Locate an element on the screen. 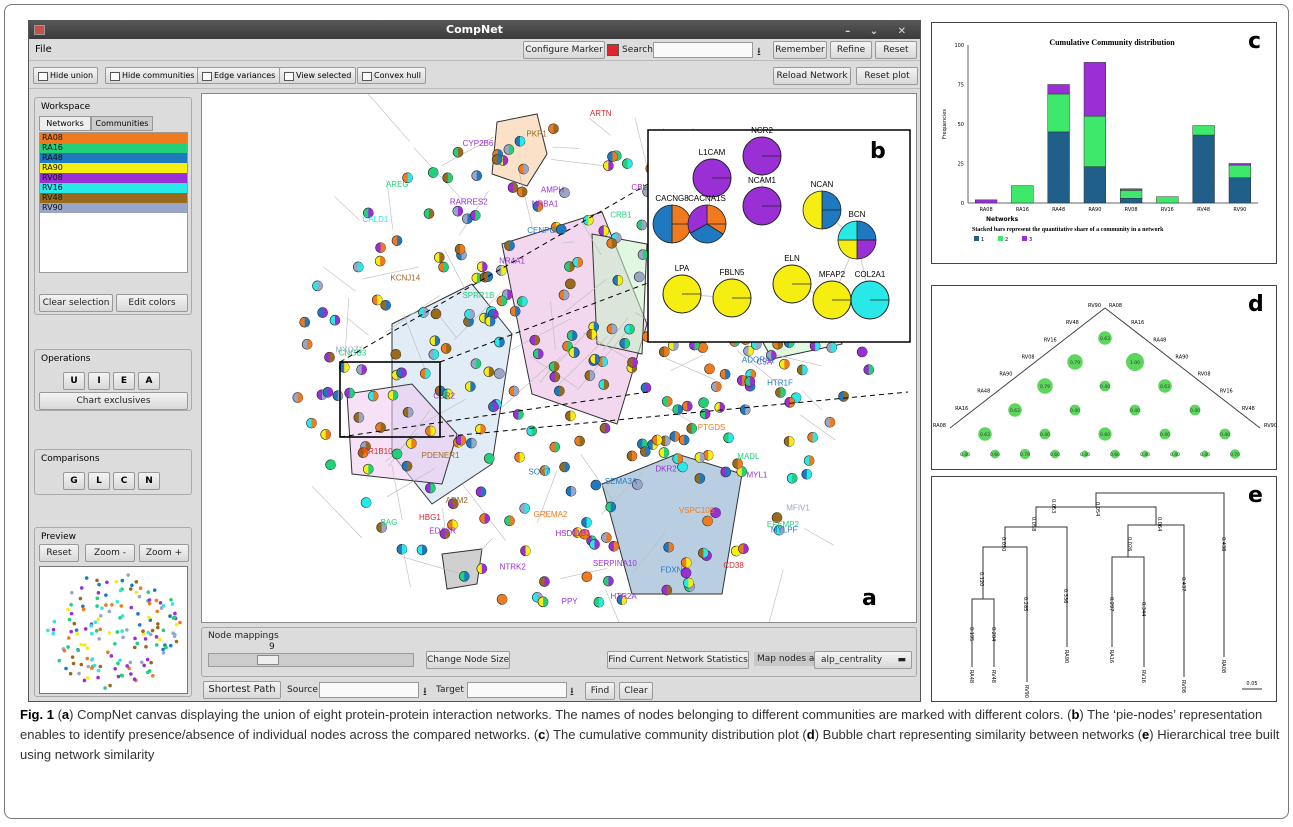  view-selected-toggle: View selected is located at coordinates (318, 75).